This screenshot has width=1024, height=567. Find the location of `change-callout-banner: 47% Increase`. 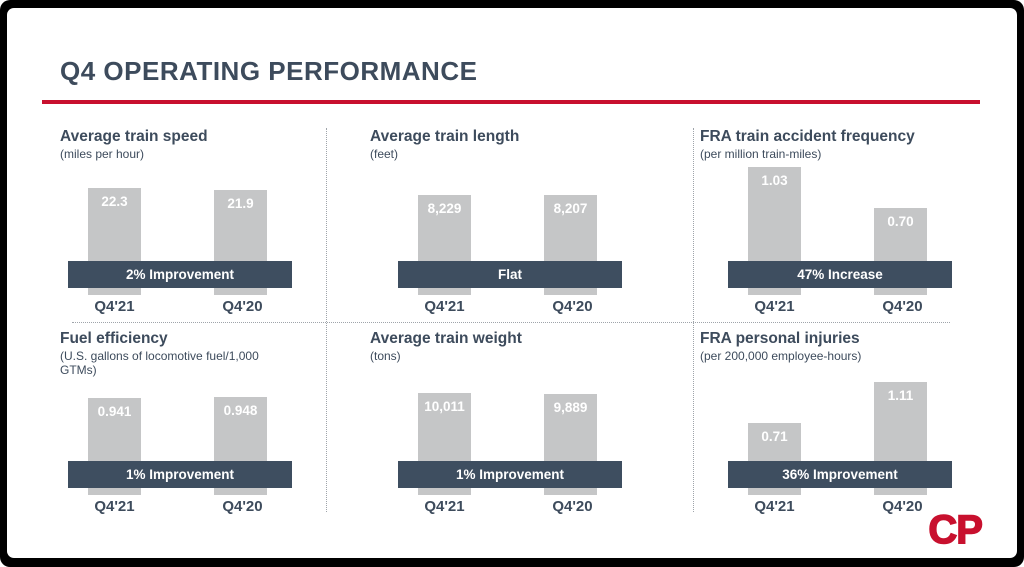

change-callout-banner: 47% Increase is located at coordinates (840, 274).